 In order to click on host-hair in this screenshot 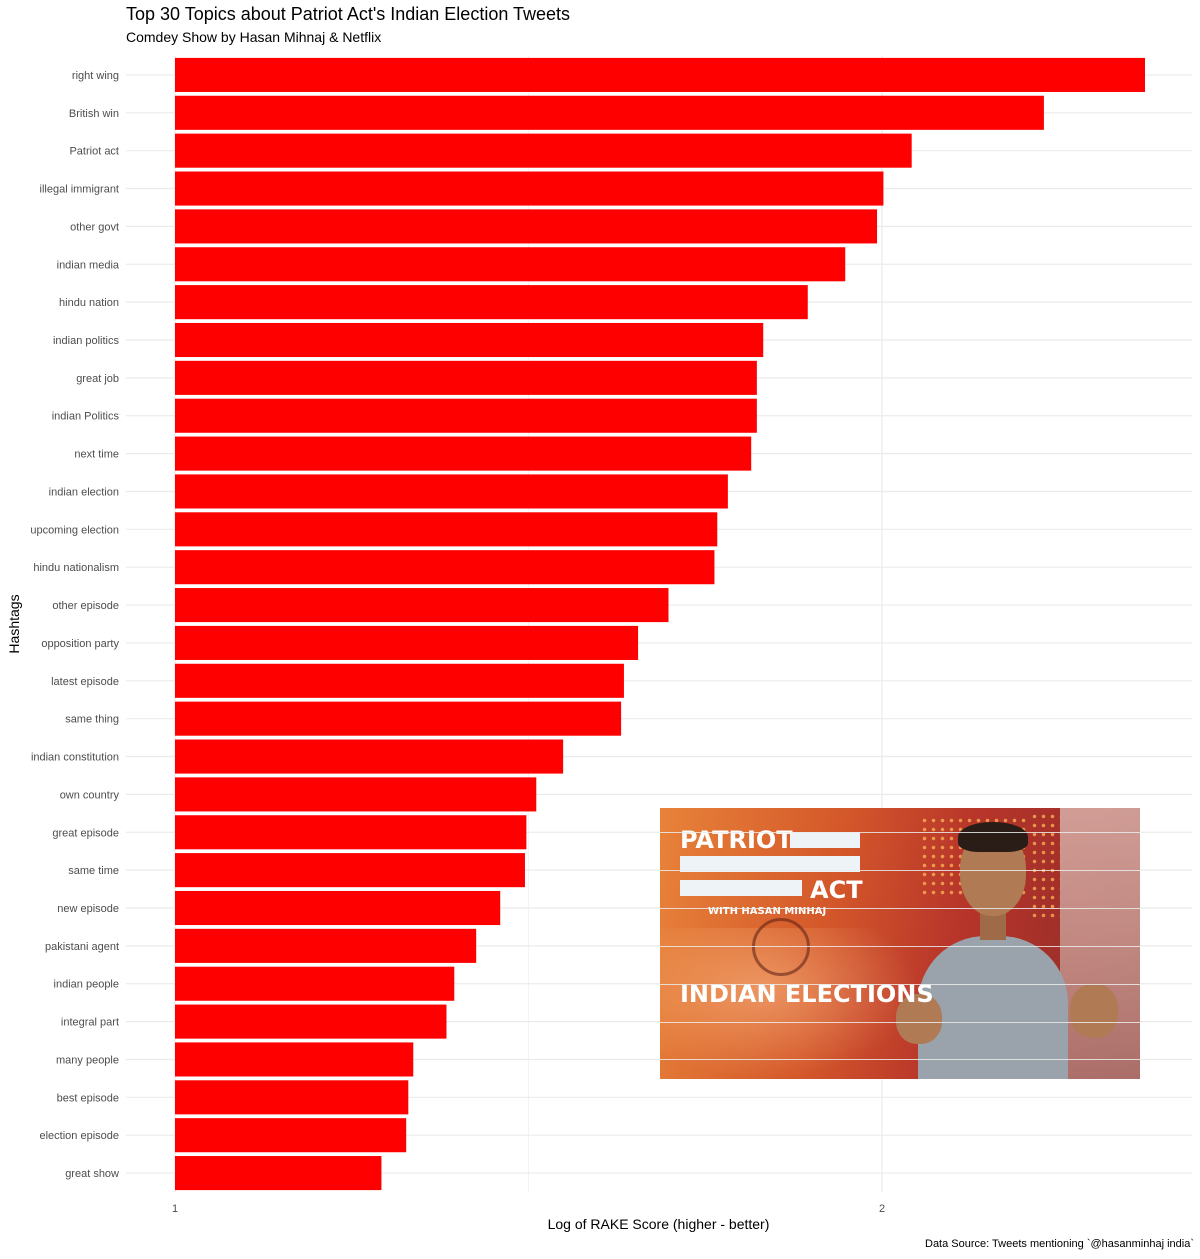, I will do `click(993, 837)`.